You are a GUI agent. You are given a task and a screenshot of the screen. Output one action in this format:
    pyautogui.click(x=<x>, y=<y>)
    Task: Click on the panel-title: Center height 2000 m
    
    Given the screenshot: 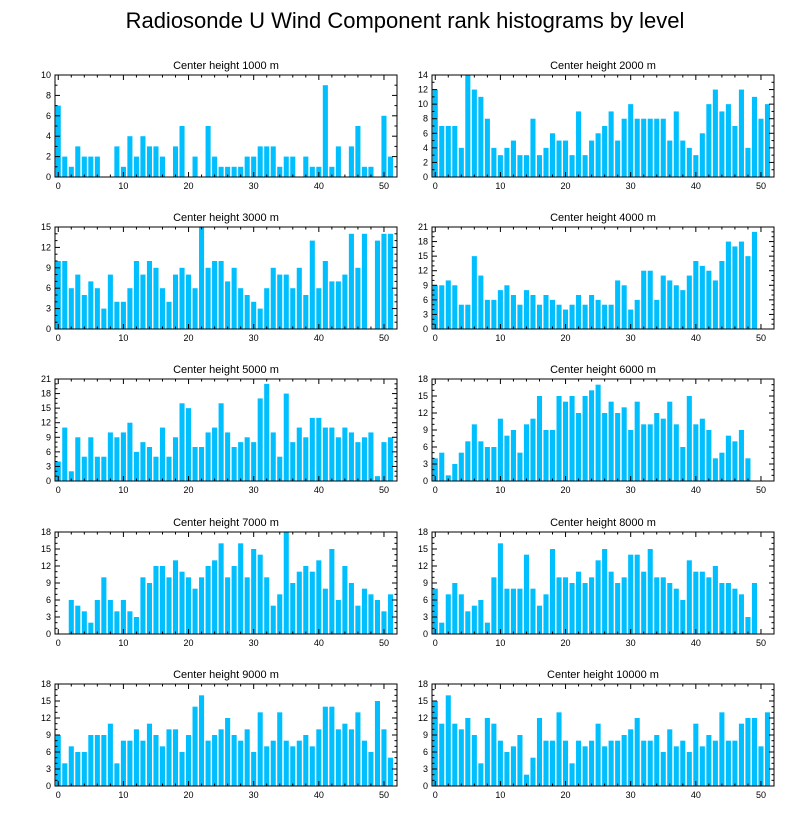 What is the action you would take?
    pyautogui.click(x=603, y=66)
    